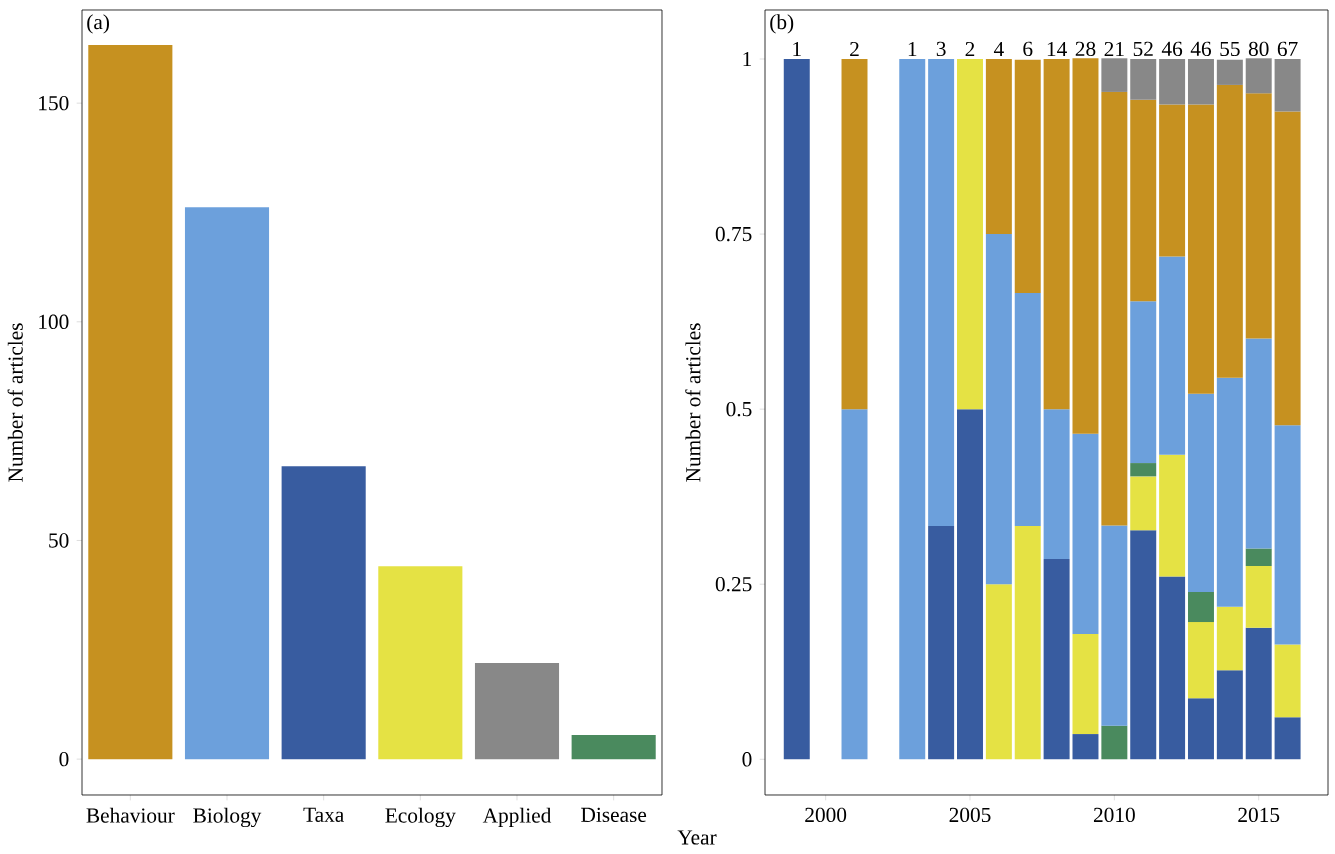 The width and height of the screenshot is (1335, 854). Describe the element at coordinates (1114, 49) in the screenshot. I see `annotation: 21` at that location.